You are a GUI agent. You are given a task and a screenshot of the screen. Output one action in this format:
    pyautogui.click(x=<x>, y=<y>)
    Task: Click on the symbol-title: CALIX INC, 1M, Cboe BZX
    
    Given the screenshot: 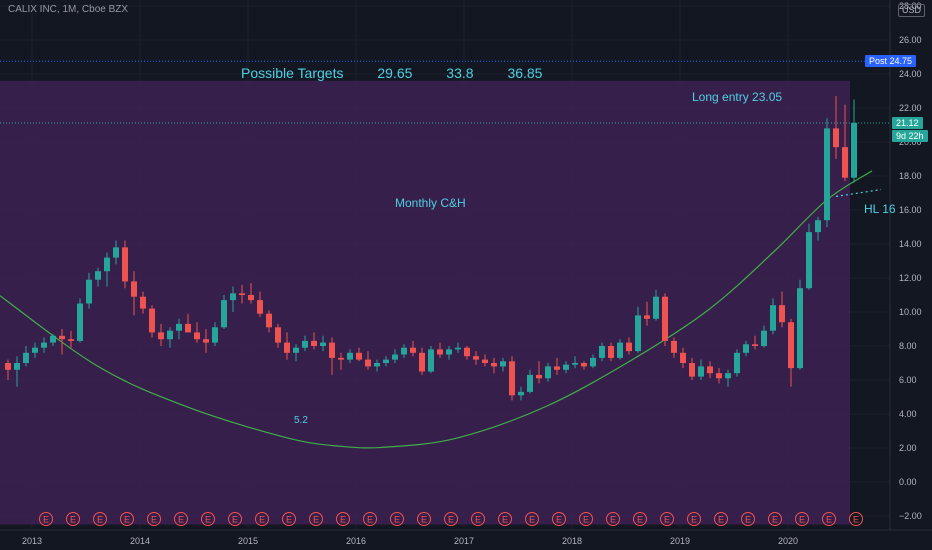 What is the action you would take?
    pyautogui.click(x=68, y=9)
    